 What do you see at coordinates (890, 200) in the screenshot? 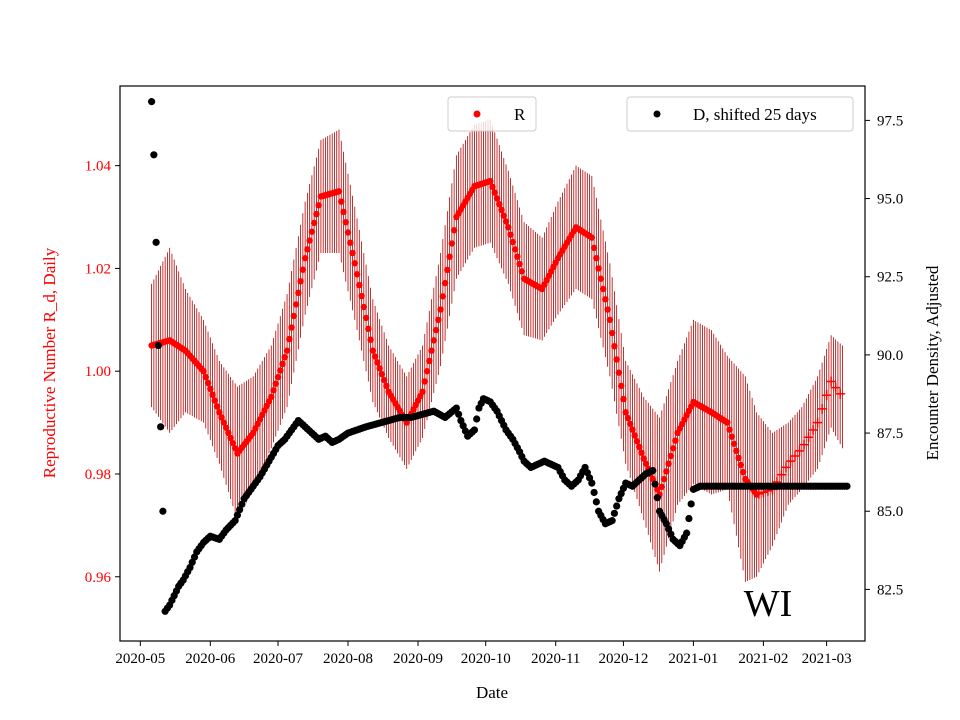
I see `right-y-tick-label: 95.0` at bounding box center [890, 200].